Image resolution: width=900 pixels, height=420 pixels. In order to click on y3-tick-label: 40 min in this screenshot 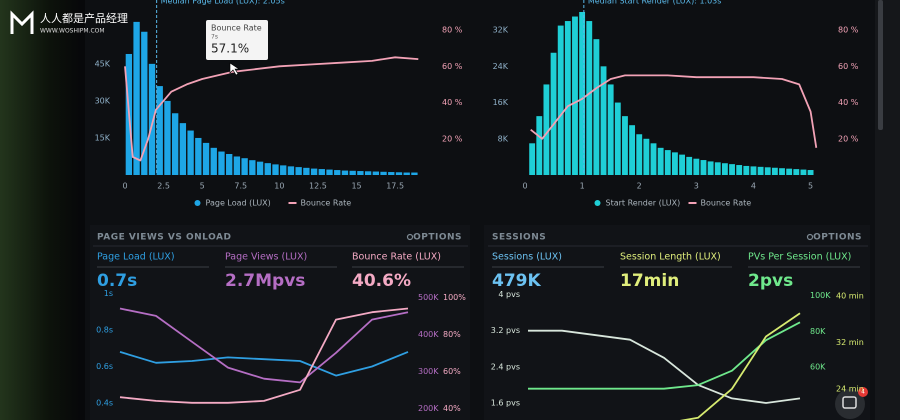, I will do `click(850, 295)`.